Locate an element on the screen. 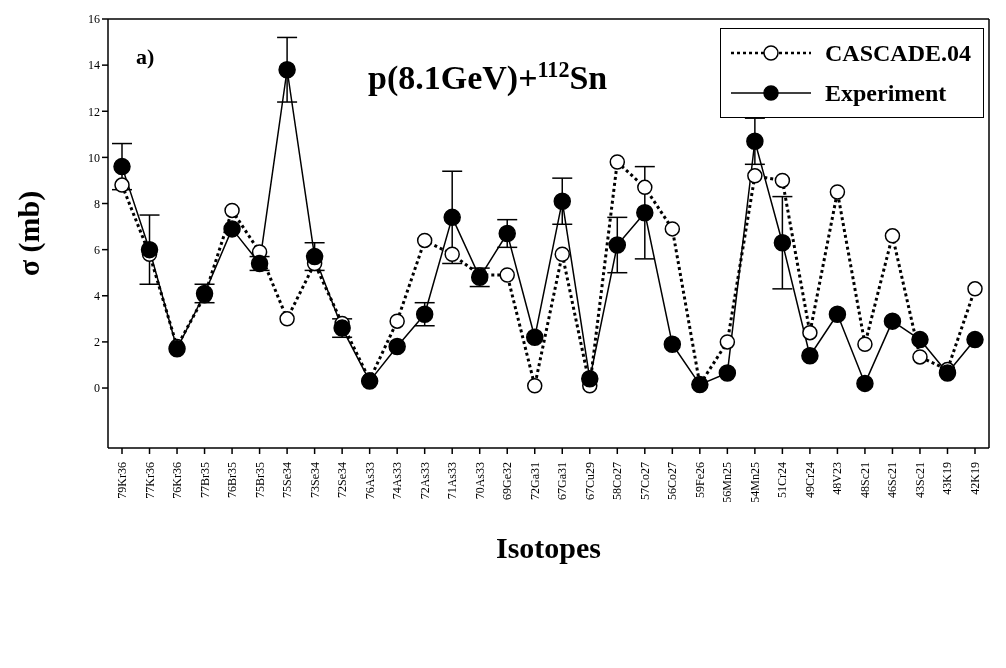  x-tick-label: 76Kr36 is located at coordinates (177, 480).